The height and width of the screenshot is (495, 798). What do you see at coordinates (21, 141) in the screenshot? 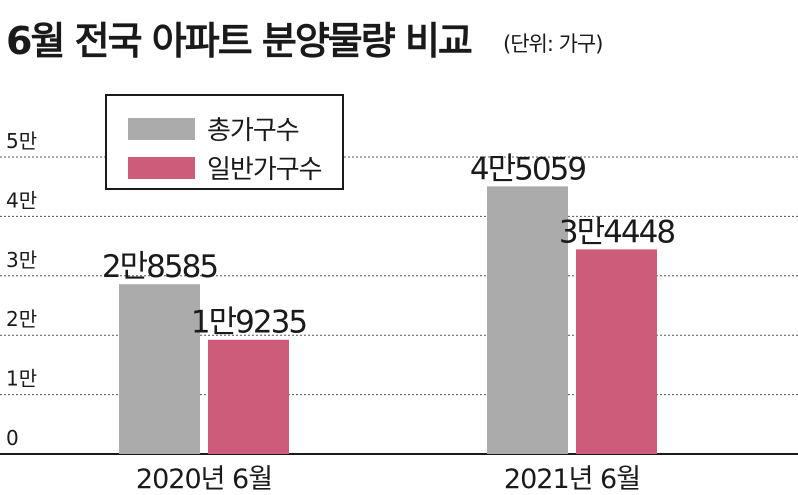
I see `y-tick-label: 5만` at bounding box center [21, 141].